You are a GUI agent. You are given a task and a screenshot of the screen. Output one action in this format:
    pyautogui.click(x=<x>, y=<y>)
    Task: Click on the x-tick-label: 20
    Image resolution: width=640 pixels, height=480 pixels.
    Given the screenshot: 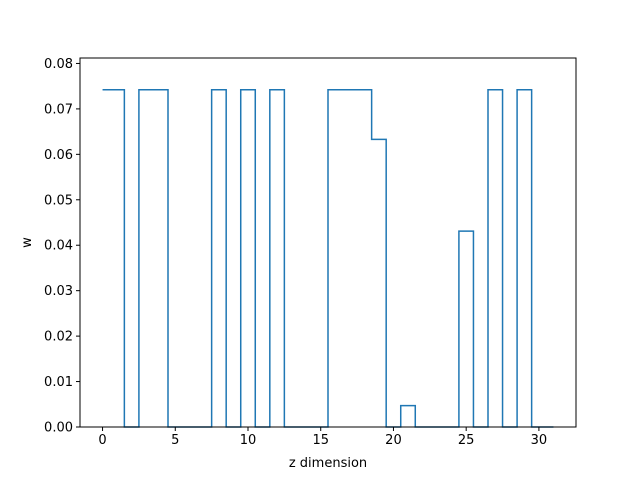 What is the action you would take?
    pyautogui.click(x=393, y=440)
    